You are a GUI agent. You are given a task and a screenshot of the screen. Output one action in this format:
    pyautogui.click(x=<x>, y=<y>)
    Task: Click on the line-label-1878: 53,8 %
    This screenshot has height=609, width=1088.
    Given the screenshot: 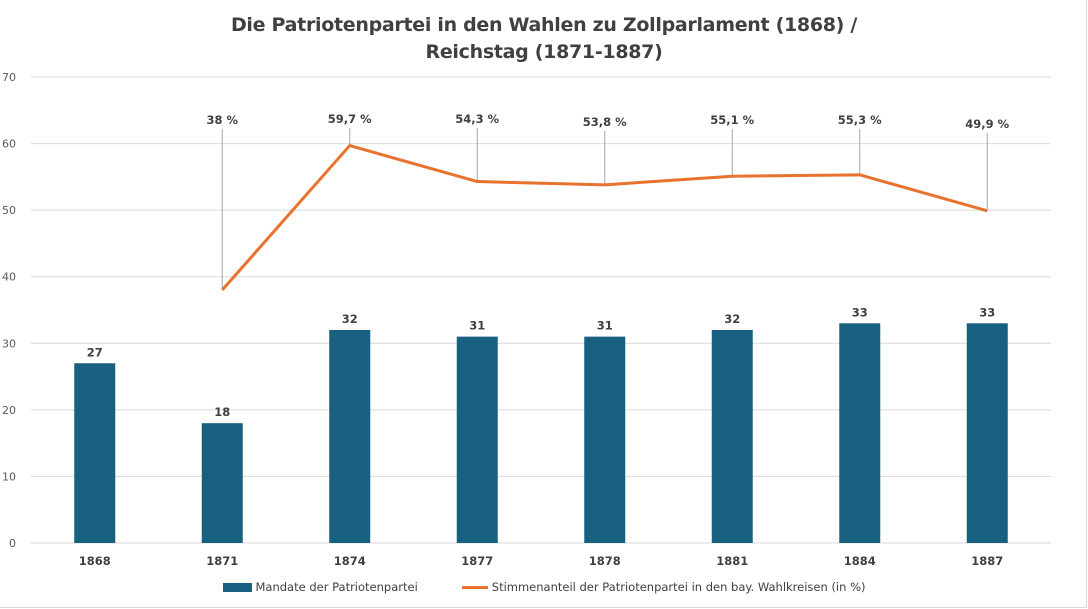 What is the action you would take?
    pyautogui.click(x=605, y=122)
    